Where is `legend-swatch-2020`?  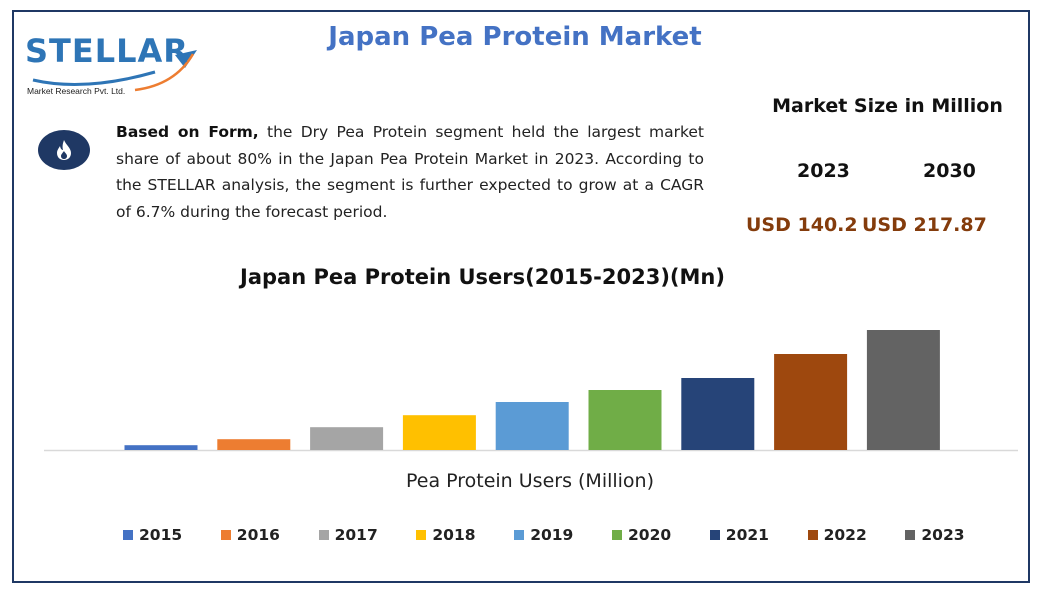
legend-swatch-2020 is located at coordinates (617, 535).